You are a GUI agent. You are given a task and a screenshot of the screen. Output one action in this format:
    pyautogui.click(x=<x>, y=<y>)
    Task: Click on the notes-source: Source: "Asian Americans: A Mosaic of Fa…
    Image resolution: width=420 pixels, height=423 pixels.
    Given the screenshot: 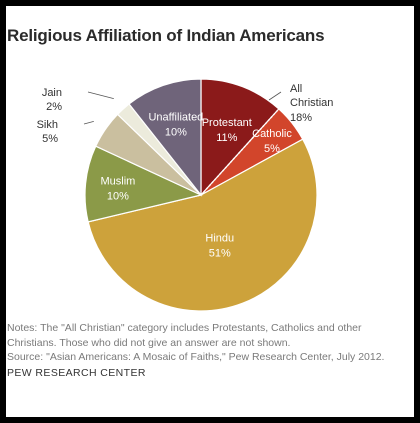 What is the action you would take?
    pyautogui.click(x=196, y=357)
    